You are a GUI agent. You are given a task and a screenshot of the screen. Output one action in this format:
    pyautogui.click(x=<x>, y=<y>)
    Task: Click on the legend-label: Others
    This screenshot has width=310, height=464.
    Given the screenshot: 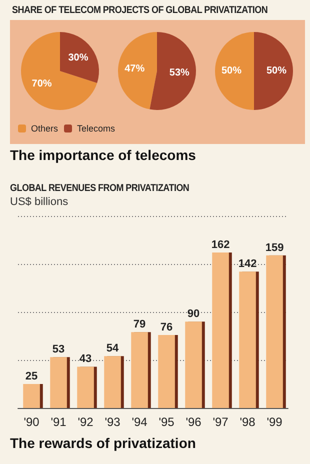 What is the action you would take?
    pyautogui.click(x=45, y=129)
    